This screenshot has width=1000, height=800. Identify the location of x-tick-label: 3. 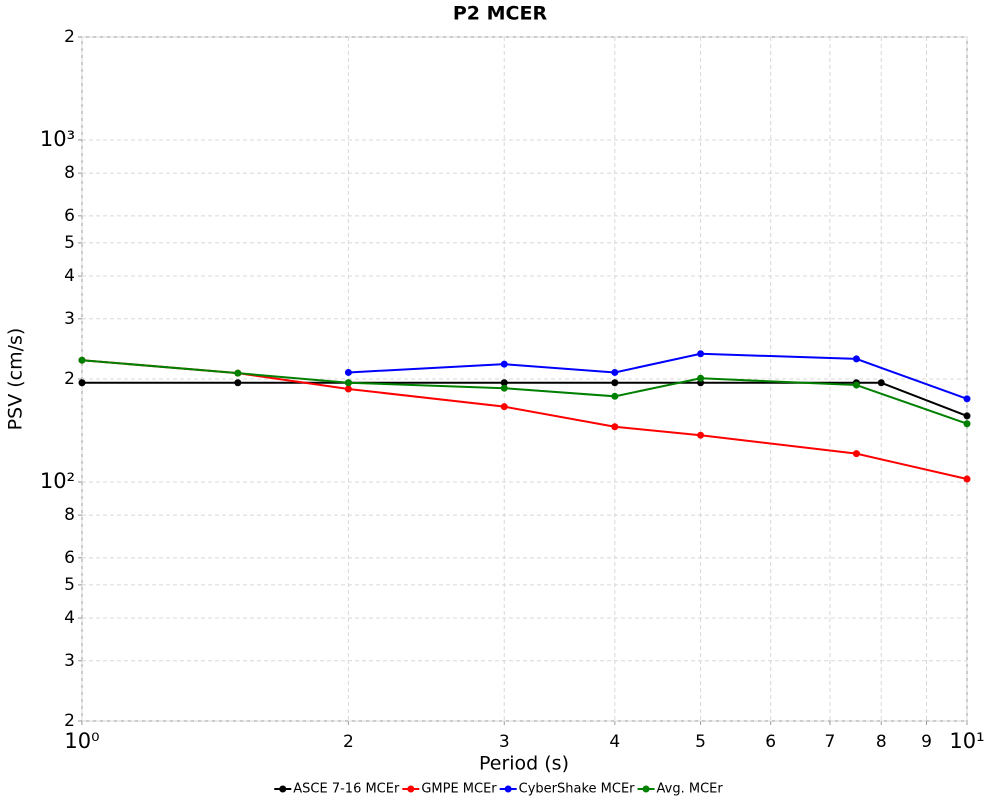
(504, 742).